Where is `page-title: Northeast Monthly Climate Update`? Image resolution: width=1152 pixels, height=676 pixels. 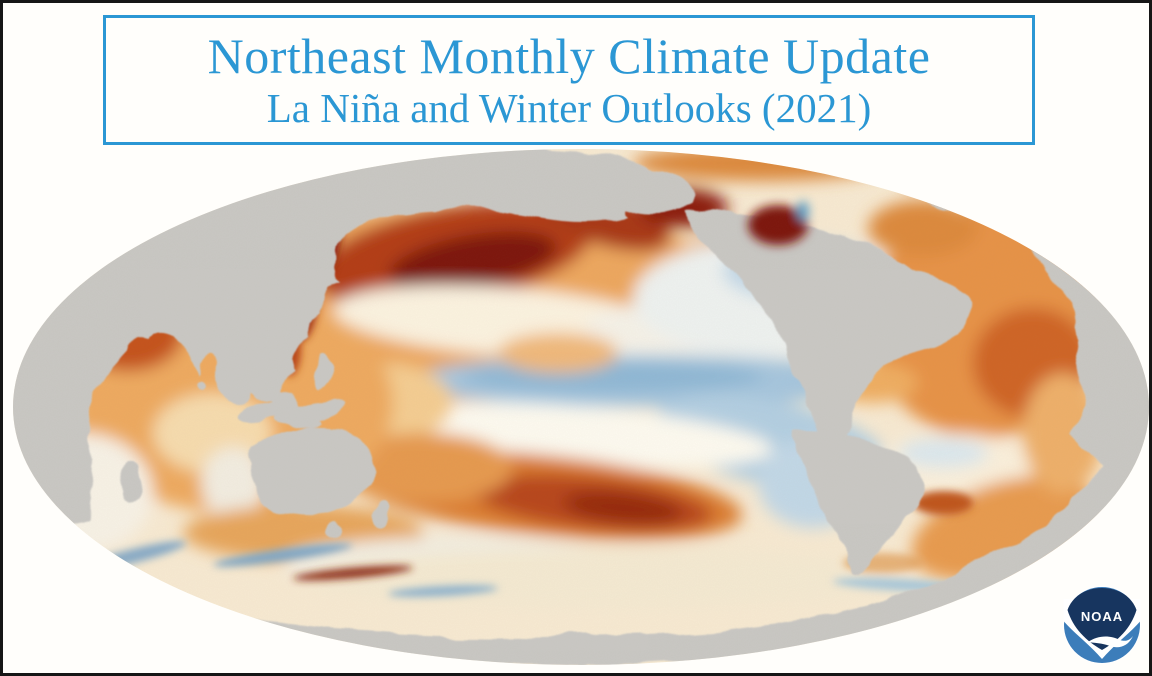
page-title: Northeast Monthly Climate Update is located at coordinates (569, 56).